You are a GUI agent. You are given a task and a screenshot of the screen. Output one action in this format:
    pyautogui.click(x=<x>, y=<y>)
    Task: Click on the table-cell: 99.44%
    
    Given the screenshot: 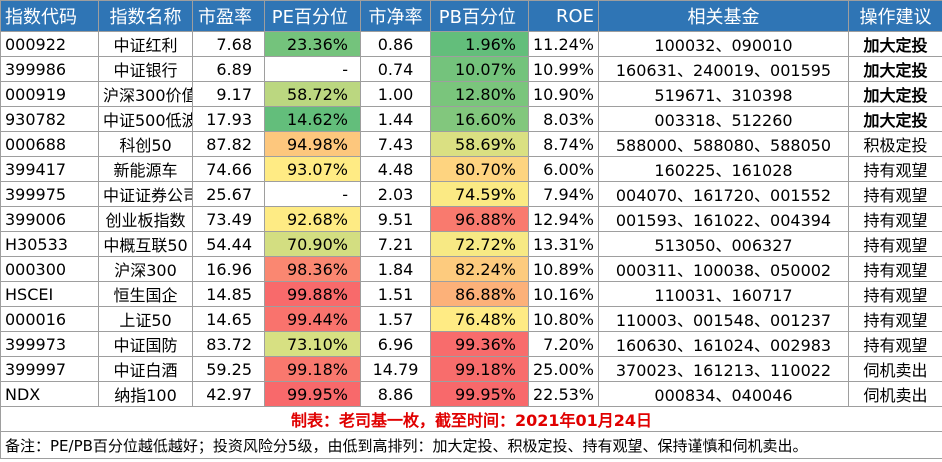 What is the action you would take?
    pyautogui.click(x=312, y=319)
    